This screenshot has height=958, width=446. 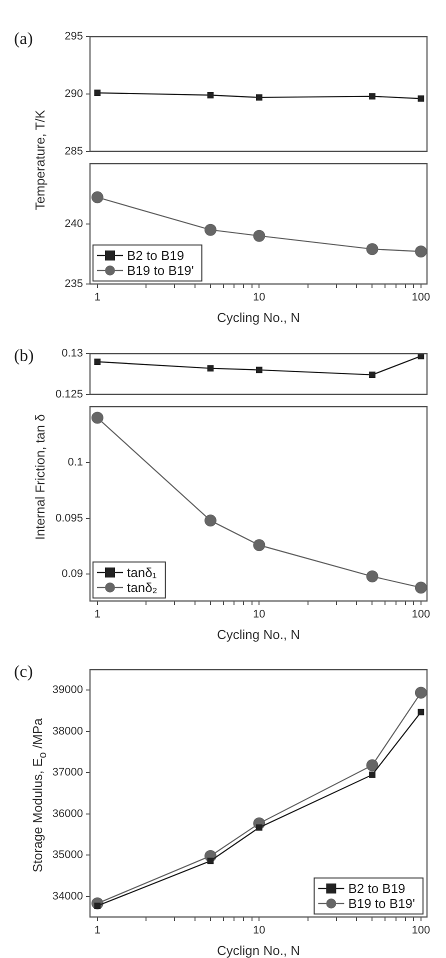 What do you see at coordinates (67, 896) in the screenshot?
I see `y-tick-label: 34000` at bounding box center [67, 896].